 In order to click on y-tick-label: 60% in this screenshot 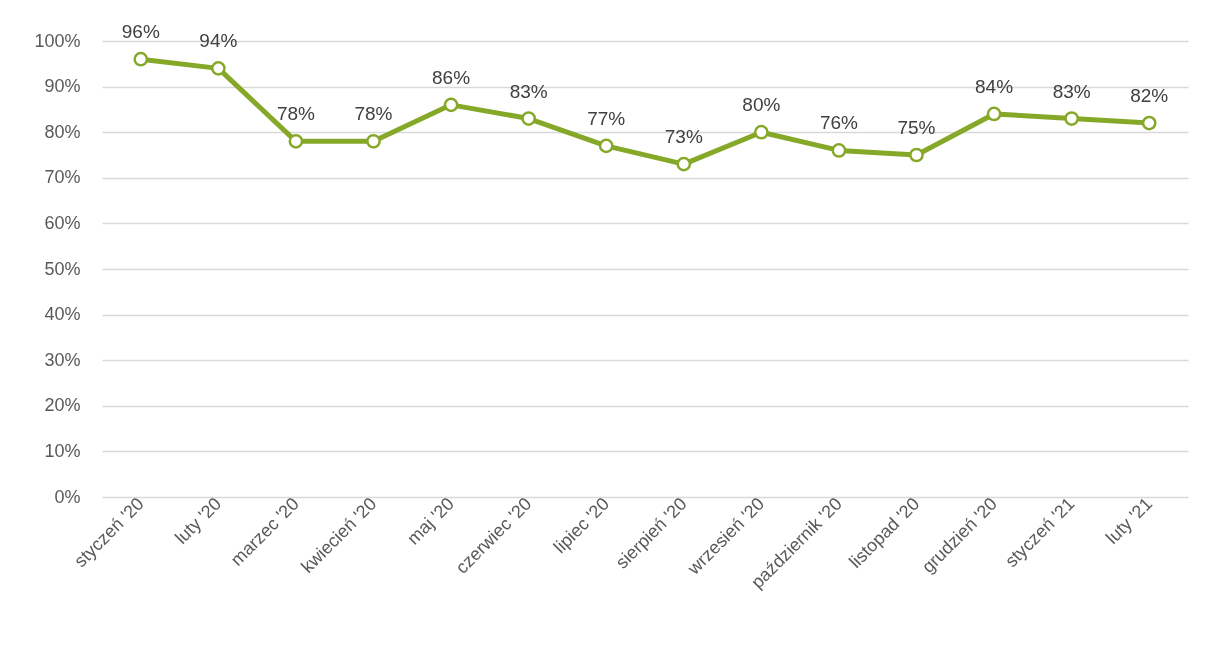, I will do `click(62, 222)`.